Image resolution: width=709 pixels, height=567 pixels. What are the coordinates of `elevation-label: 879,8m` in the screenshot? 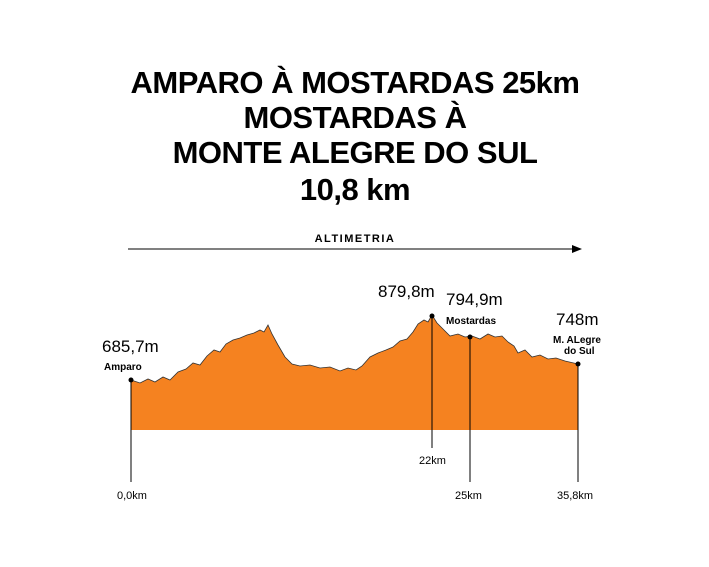 It's located at (406, 291).